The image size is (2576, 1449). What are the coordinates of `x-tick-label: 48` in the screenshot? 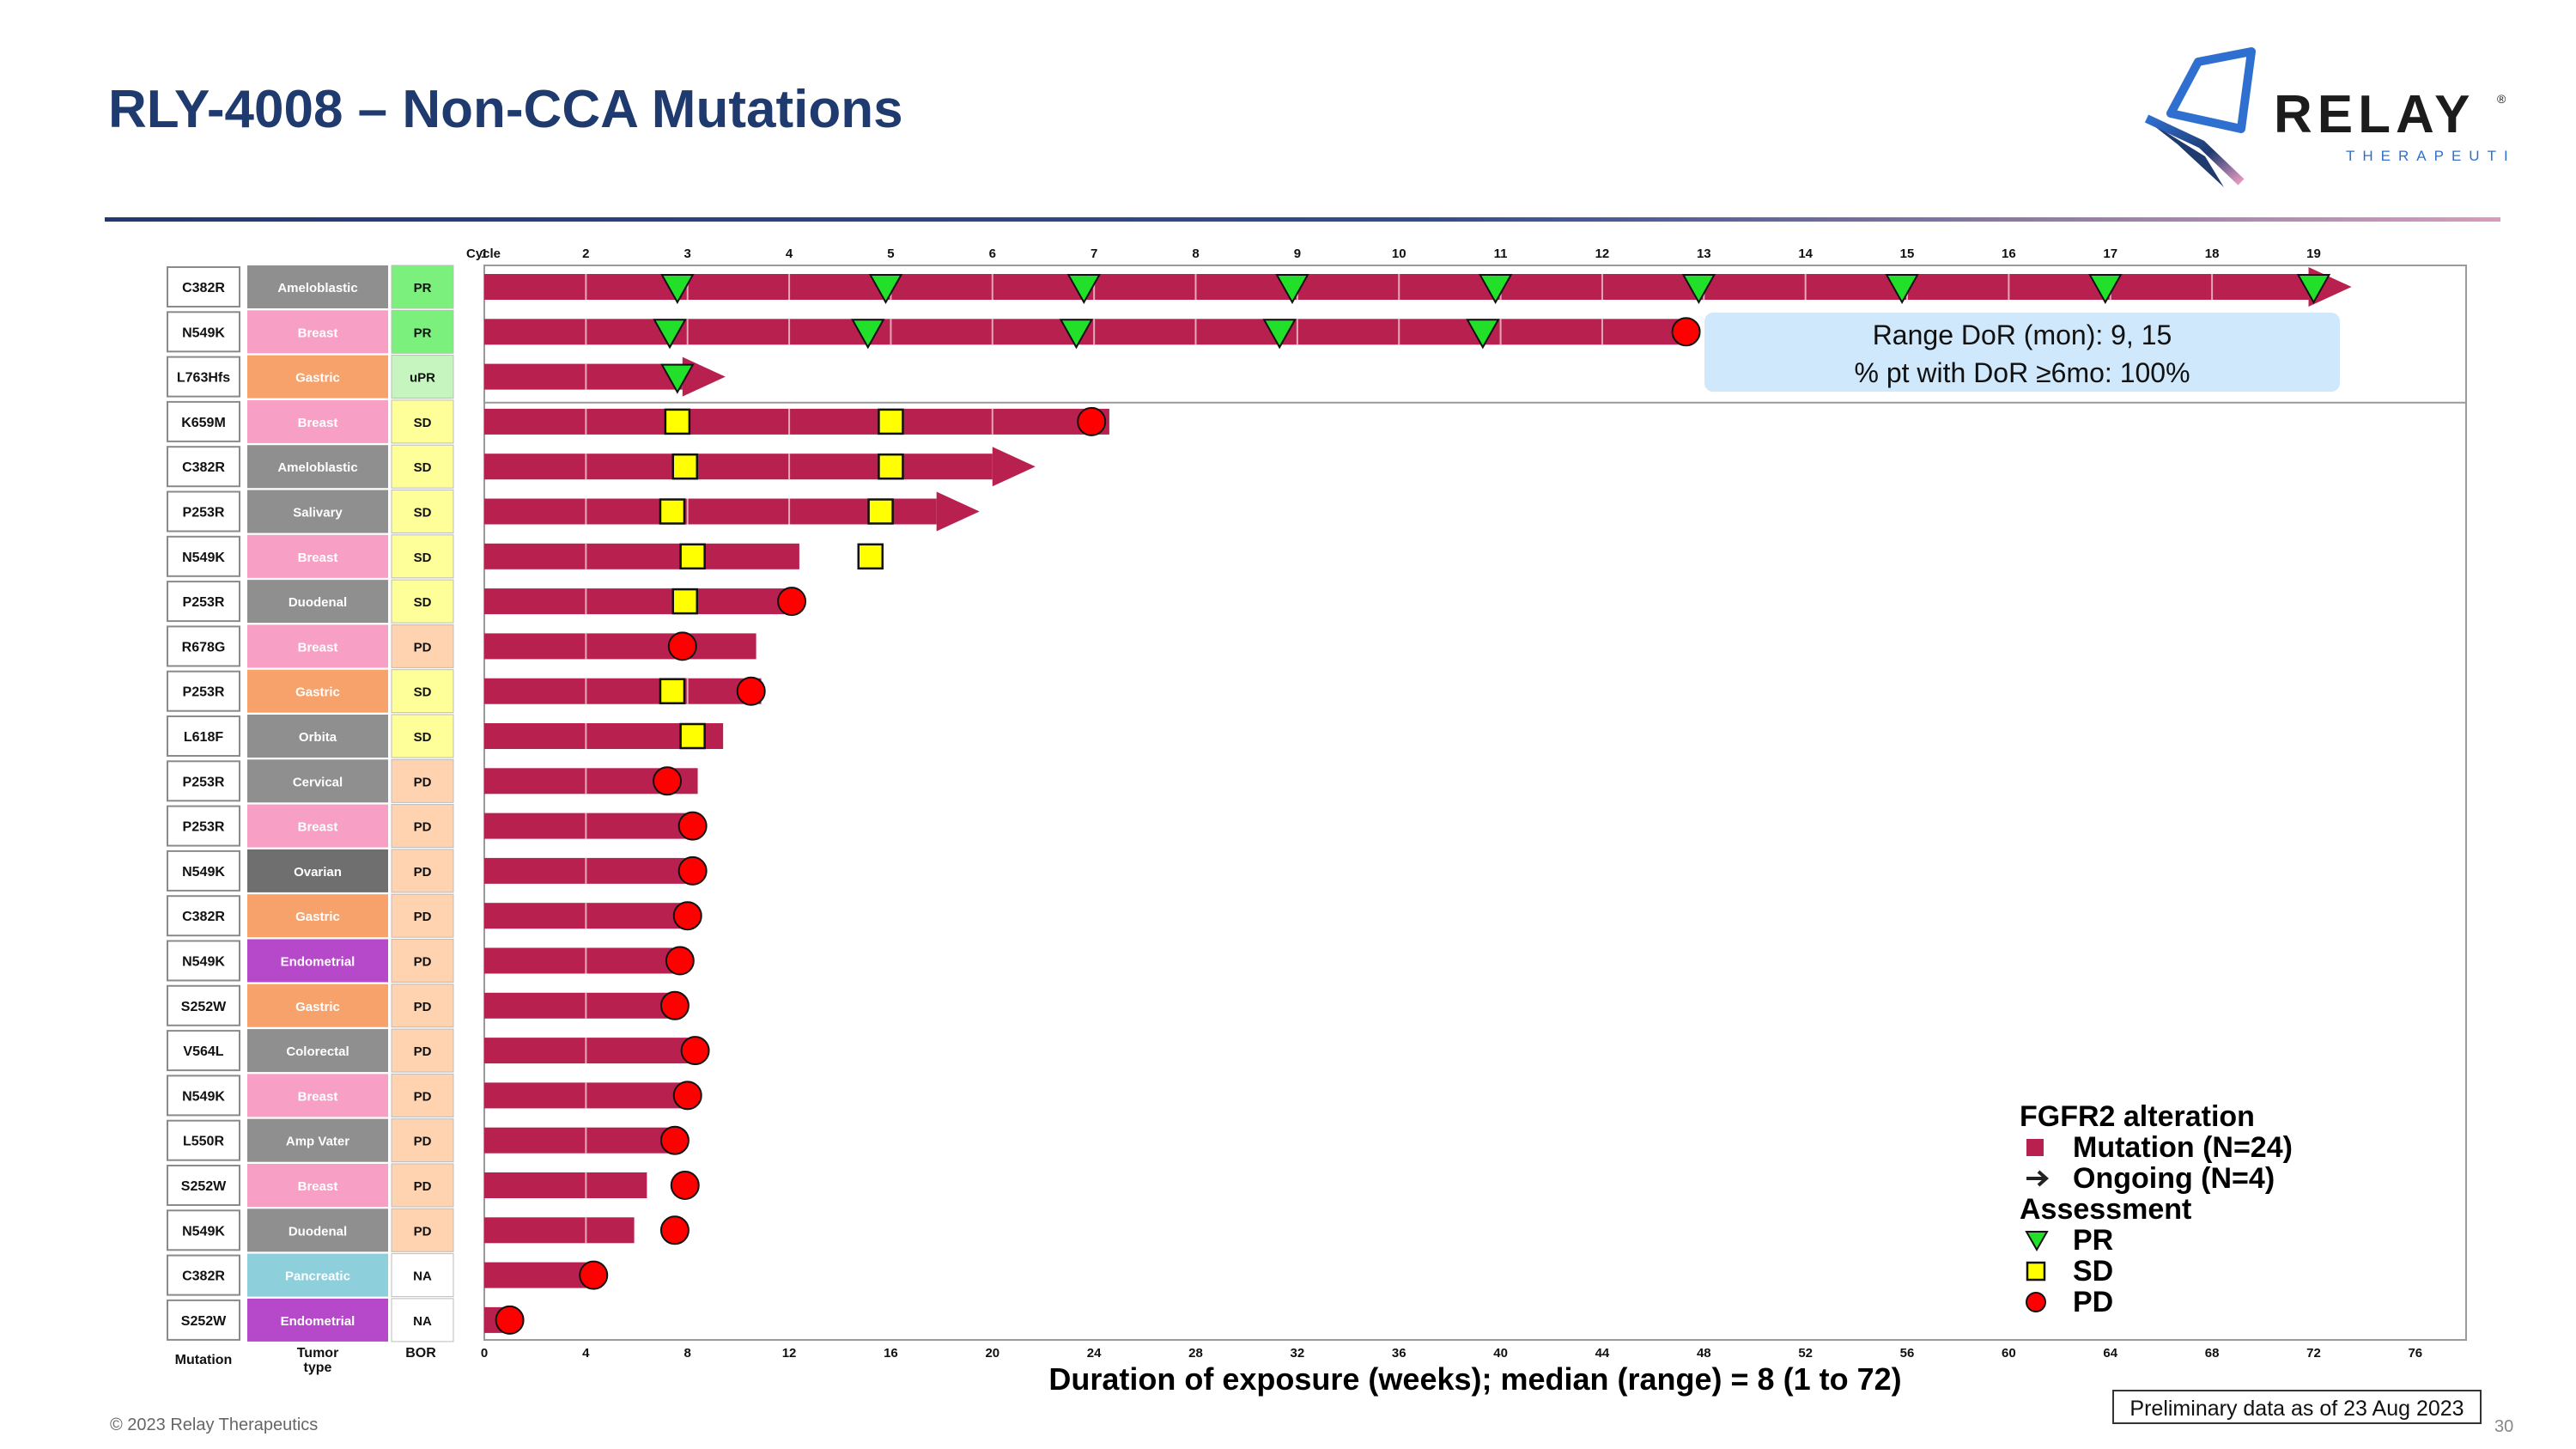 It's located at (1704, 1353).